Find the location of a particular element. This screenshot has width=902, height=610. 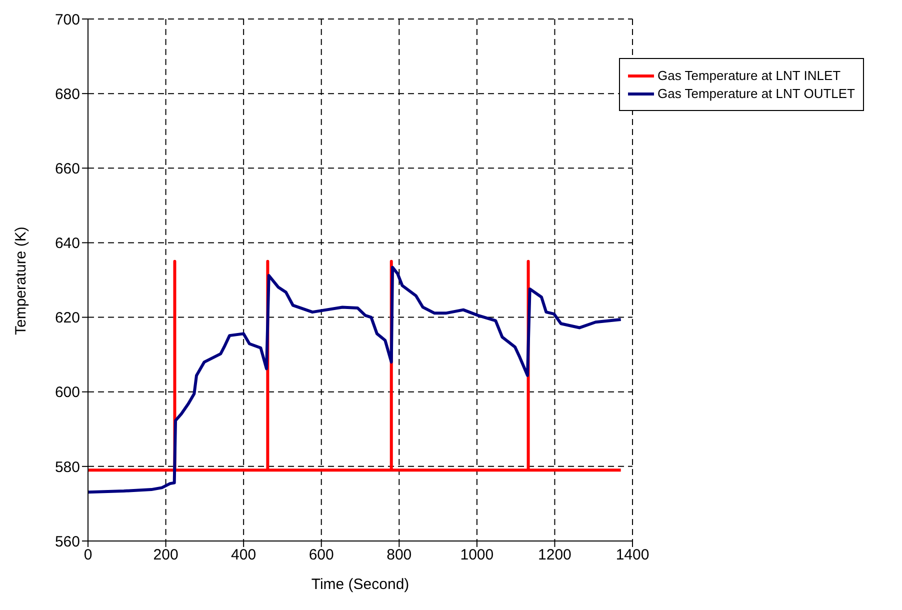

y-tick-label: 580 is located at coordinates (67, 467).